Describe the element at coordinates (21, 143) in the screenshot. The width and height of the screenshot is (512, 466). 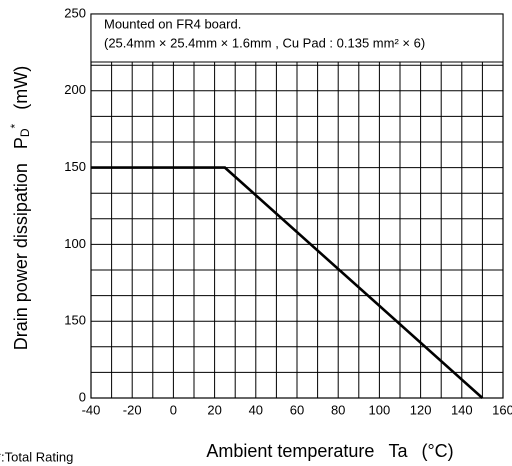
I see `y-axis-symbol: P` at that location.